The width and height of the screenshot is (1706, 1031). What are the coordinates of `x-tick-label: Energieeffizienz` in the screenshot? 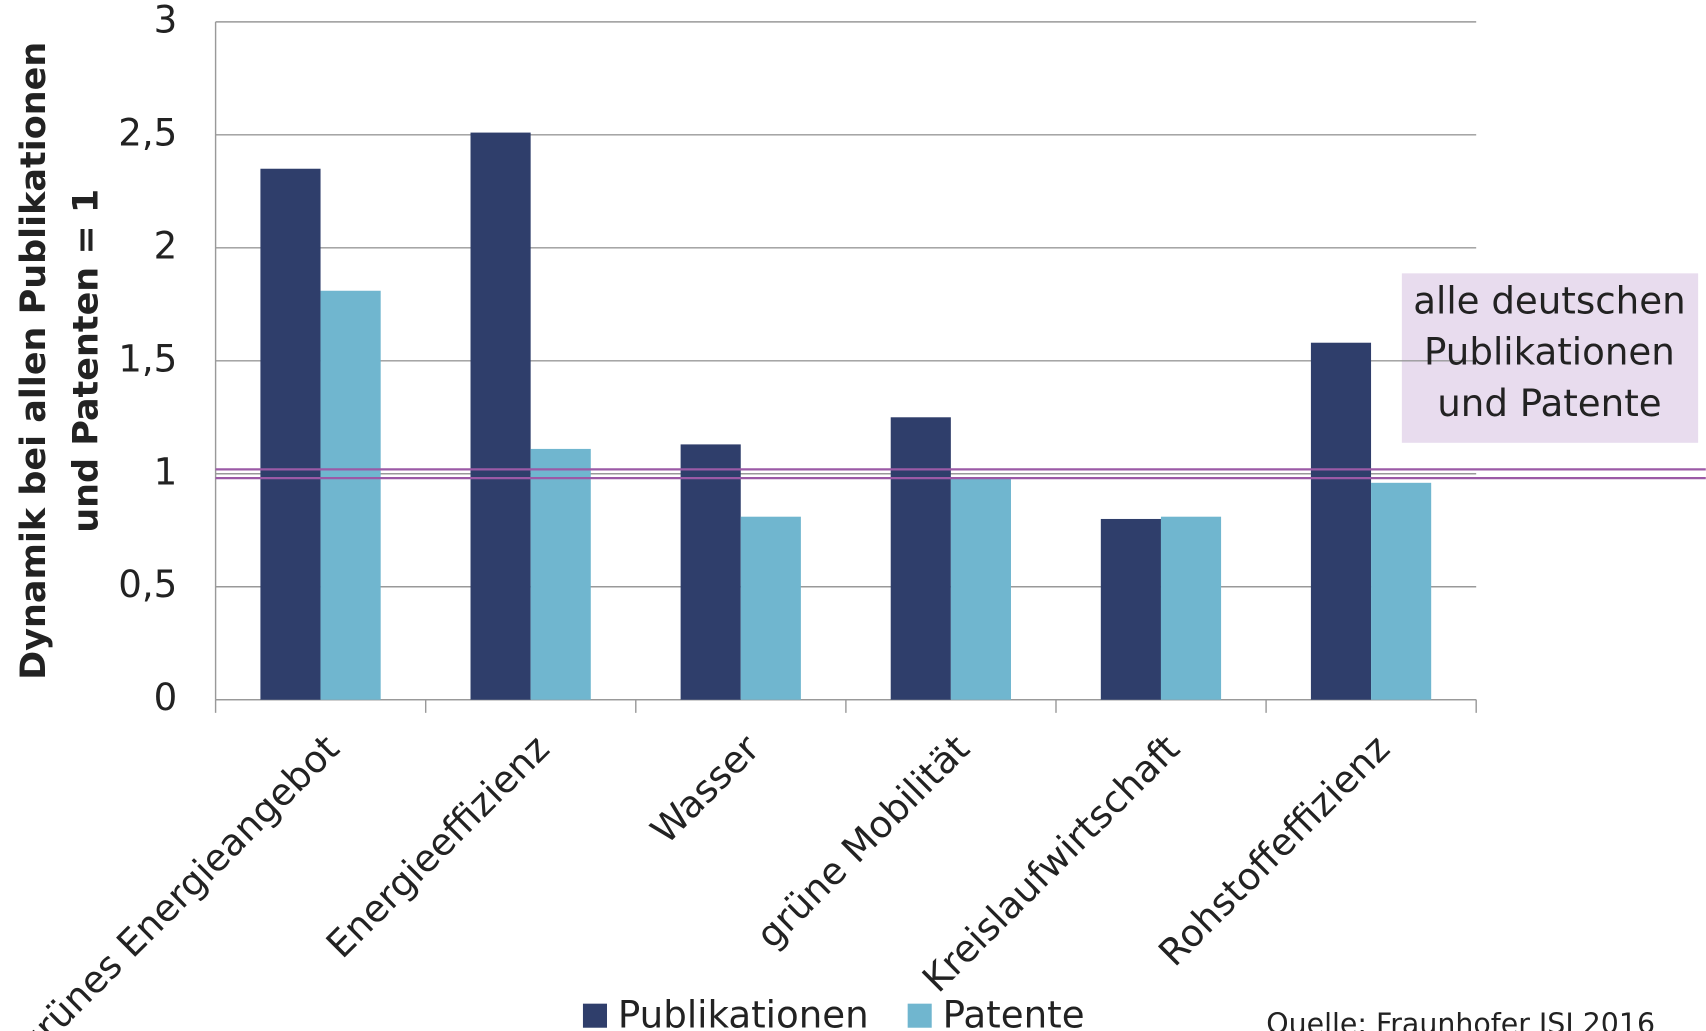 It's located at (437, 846).